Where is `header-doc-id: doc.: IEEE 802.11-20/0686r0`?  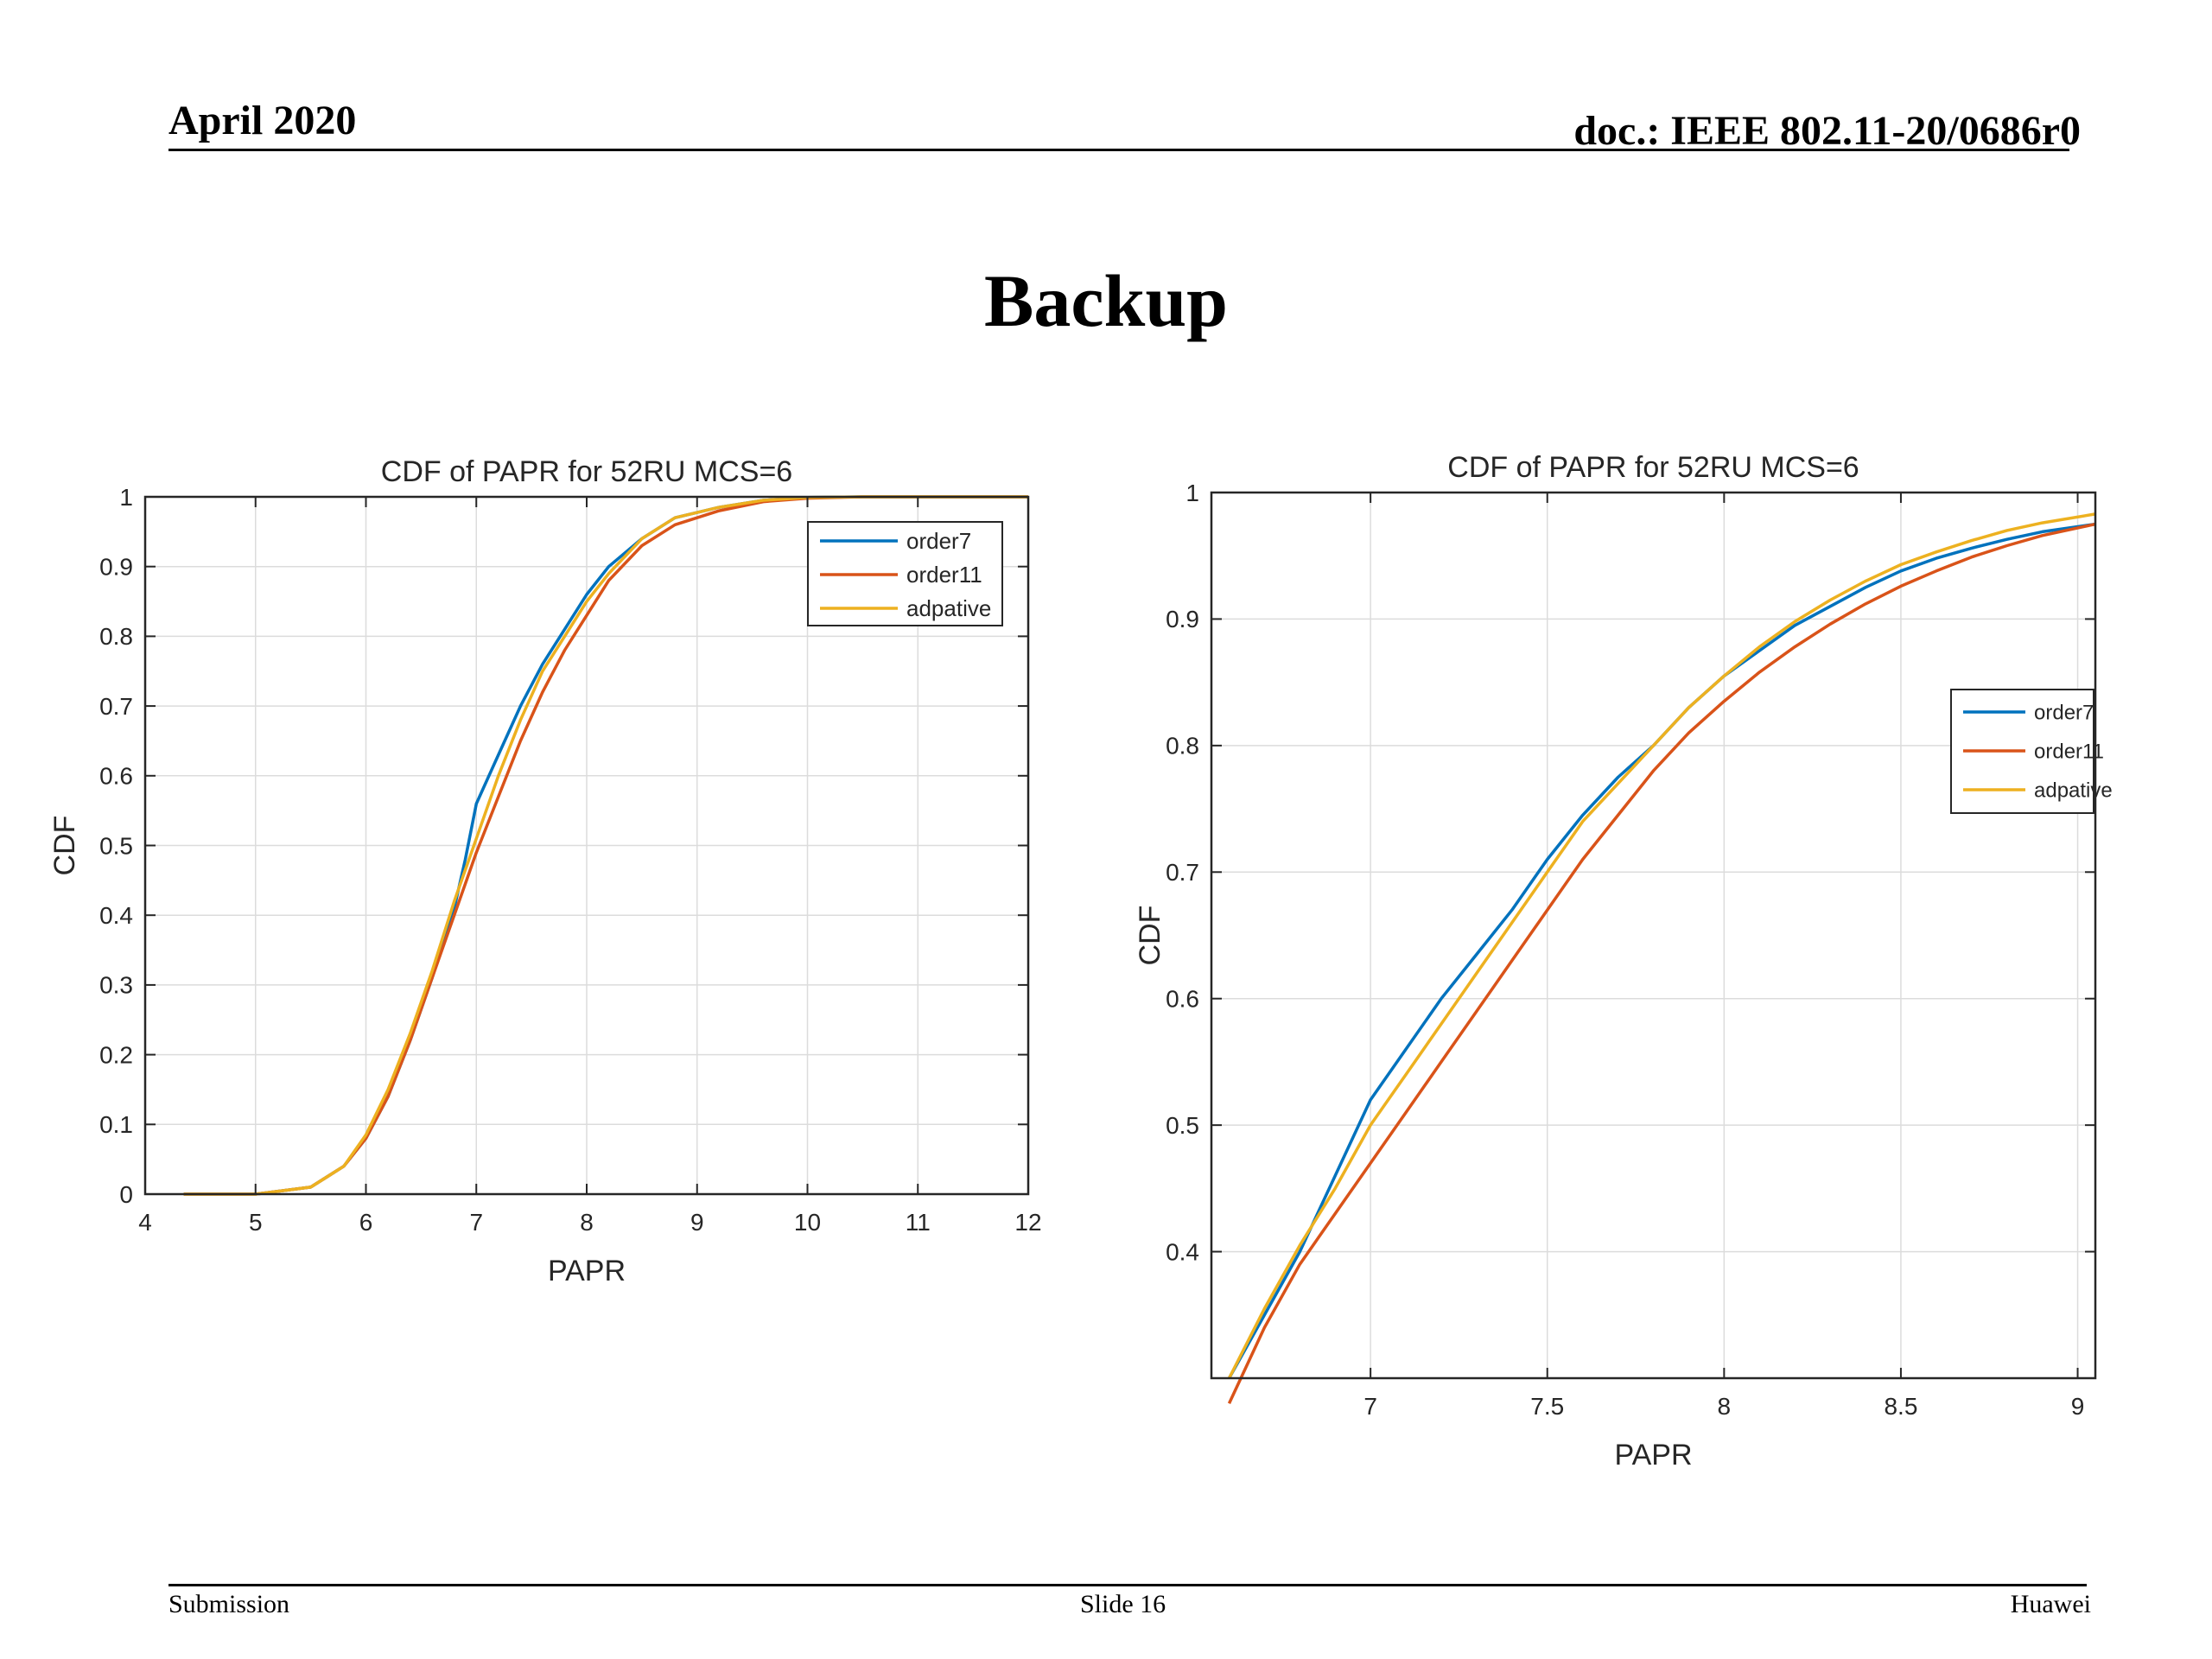
header-doc-id: doc.: IEEE 802.11-20/0686r0 is located at coordinates (1827, 131).